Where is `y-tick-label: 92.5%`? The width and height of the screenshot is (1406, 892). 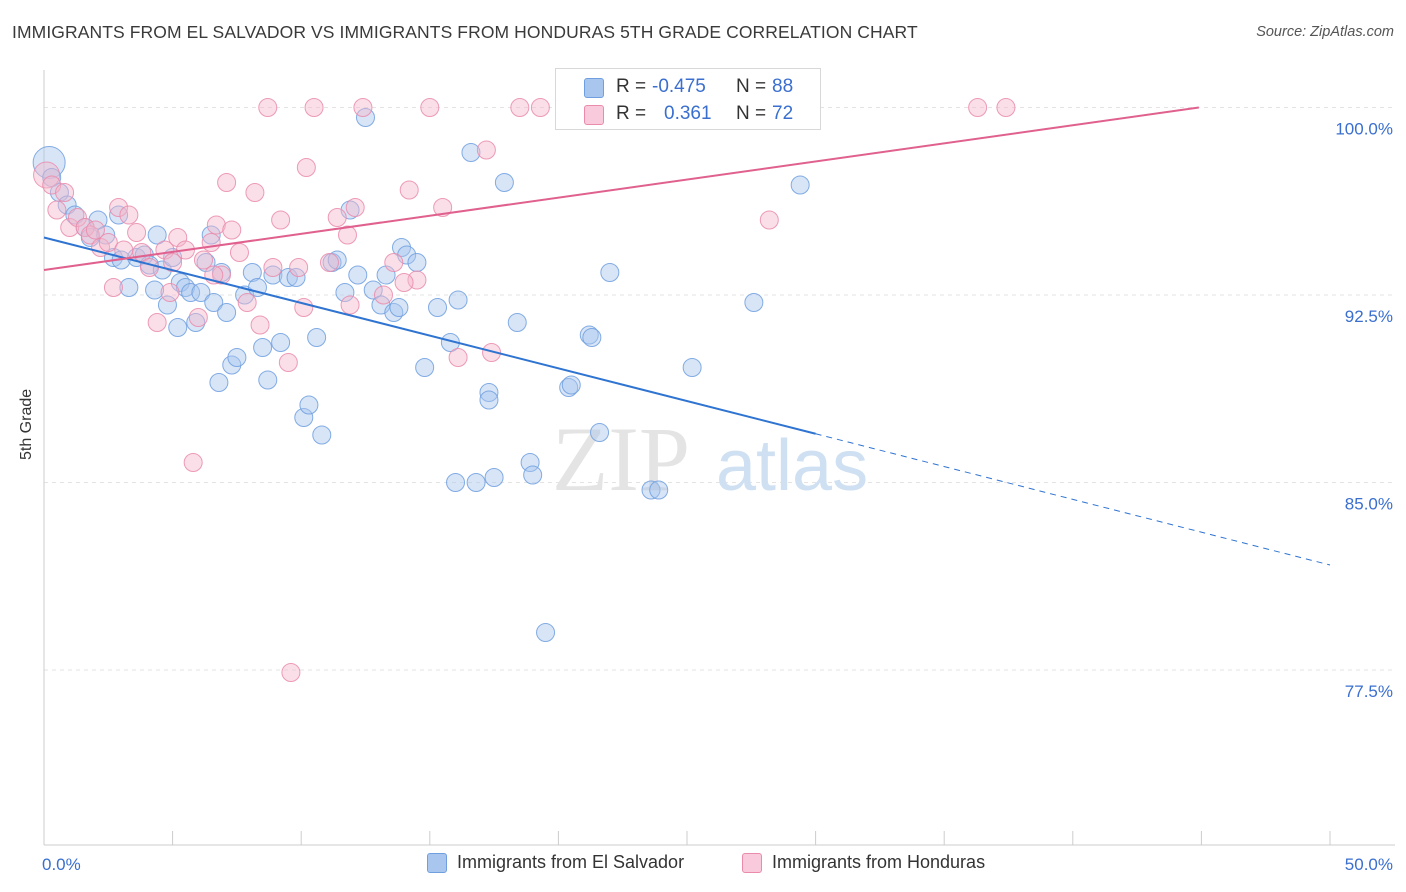 y-tick-label: 92.5% is located at coordinates (1369, 316).